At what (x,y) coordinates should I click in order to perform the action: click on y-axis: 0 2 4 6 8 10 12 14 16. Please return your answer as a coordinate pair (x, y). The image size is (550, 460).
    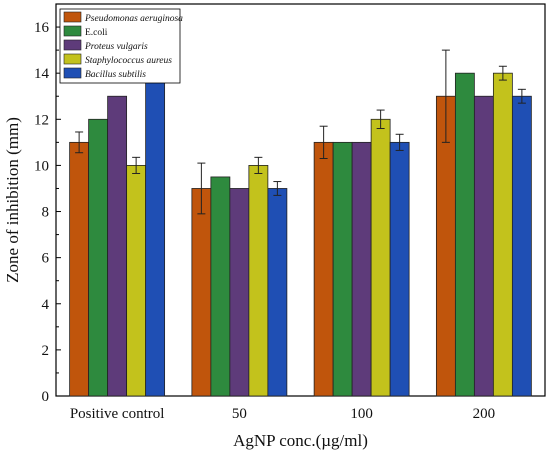
    Looking at the image, I should click on (47, 212).